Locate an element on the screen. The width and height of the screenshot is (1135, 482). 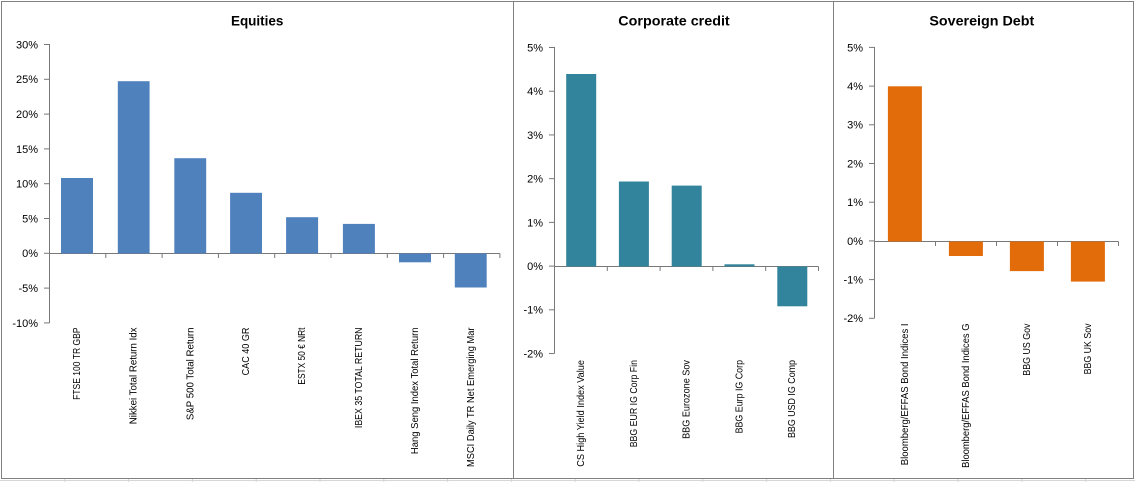
svg-text: MSCI Daily TR Net Emerging Mar is located at coordinates (471, 397).